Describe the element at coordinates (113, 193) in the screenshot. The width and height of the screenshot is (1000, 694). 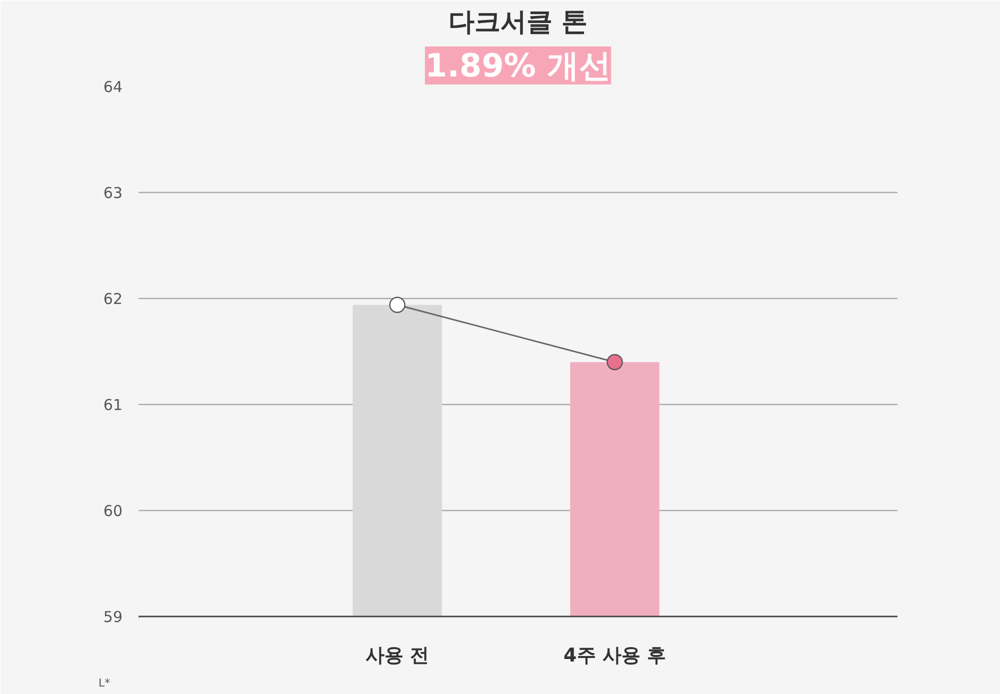
I see `y-tick-label: 63` at that location.